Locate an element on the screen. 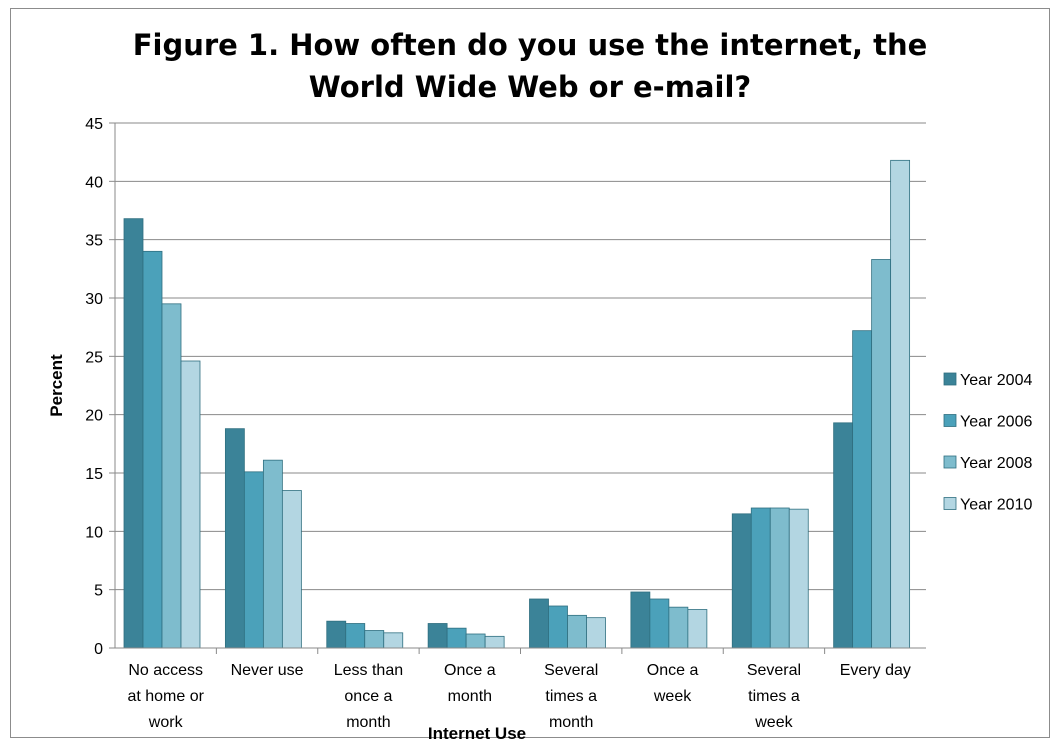 This screenshot has height=744, width=1060. chart-title-line-2: World Wide Web or e-mail? is located at coordinates (530, 87).